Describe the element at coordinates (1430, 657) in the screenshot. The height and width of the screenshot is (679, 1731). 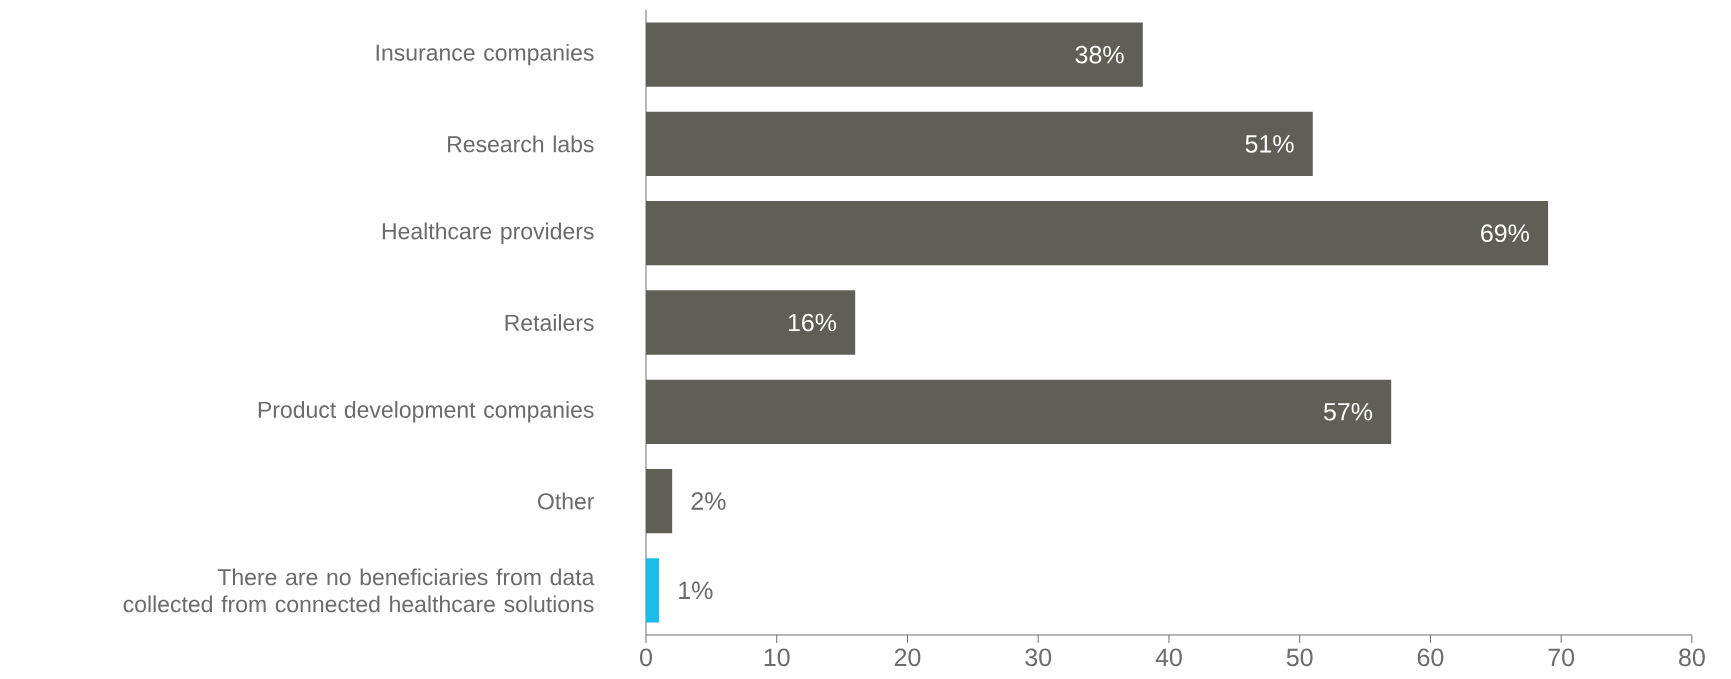
I see `x-tick-label: 60` at that location.